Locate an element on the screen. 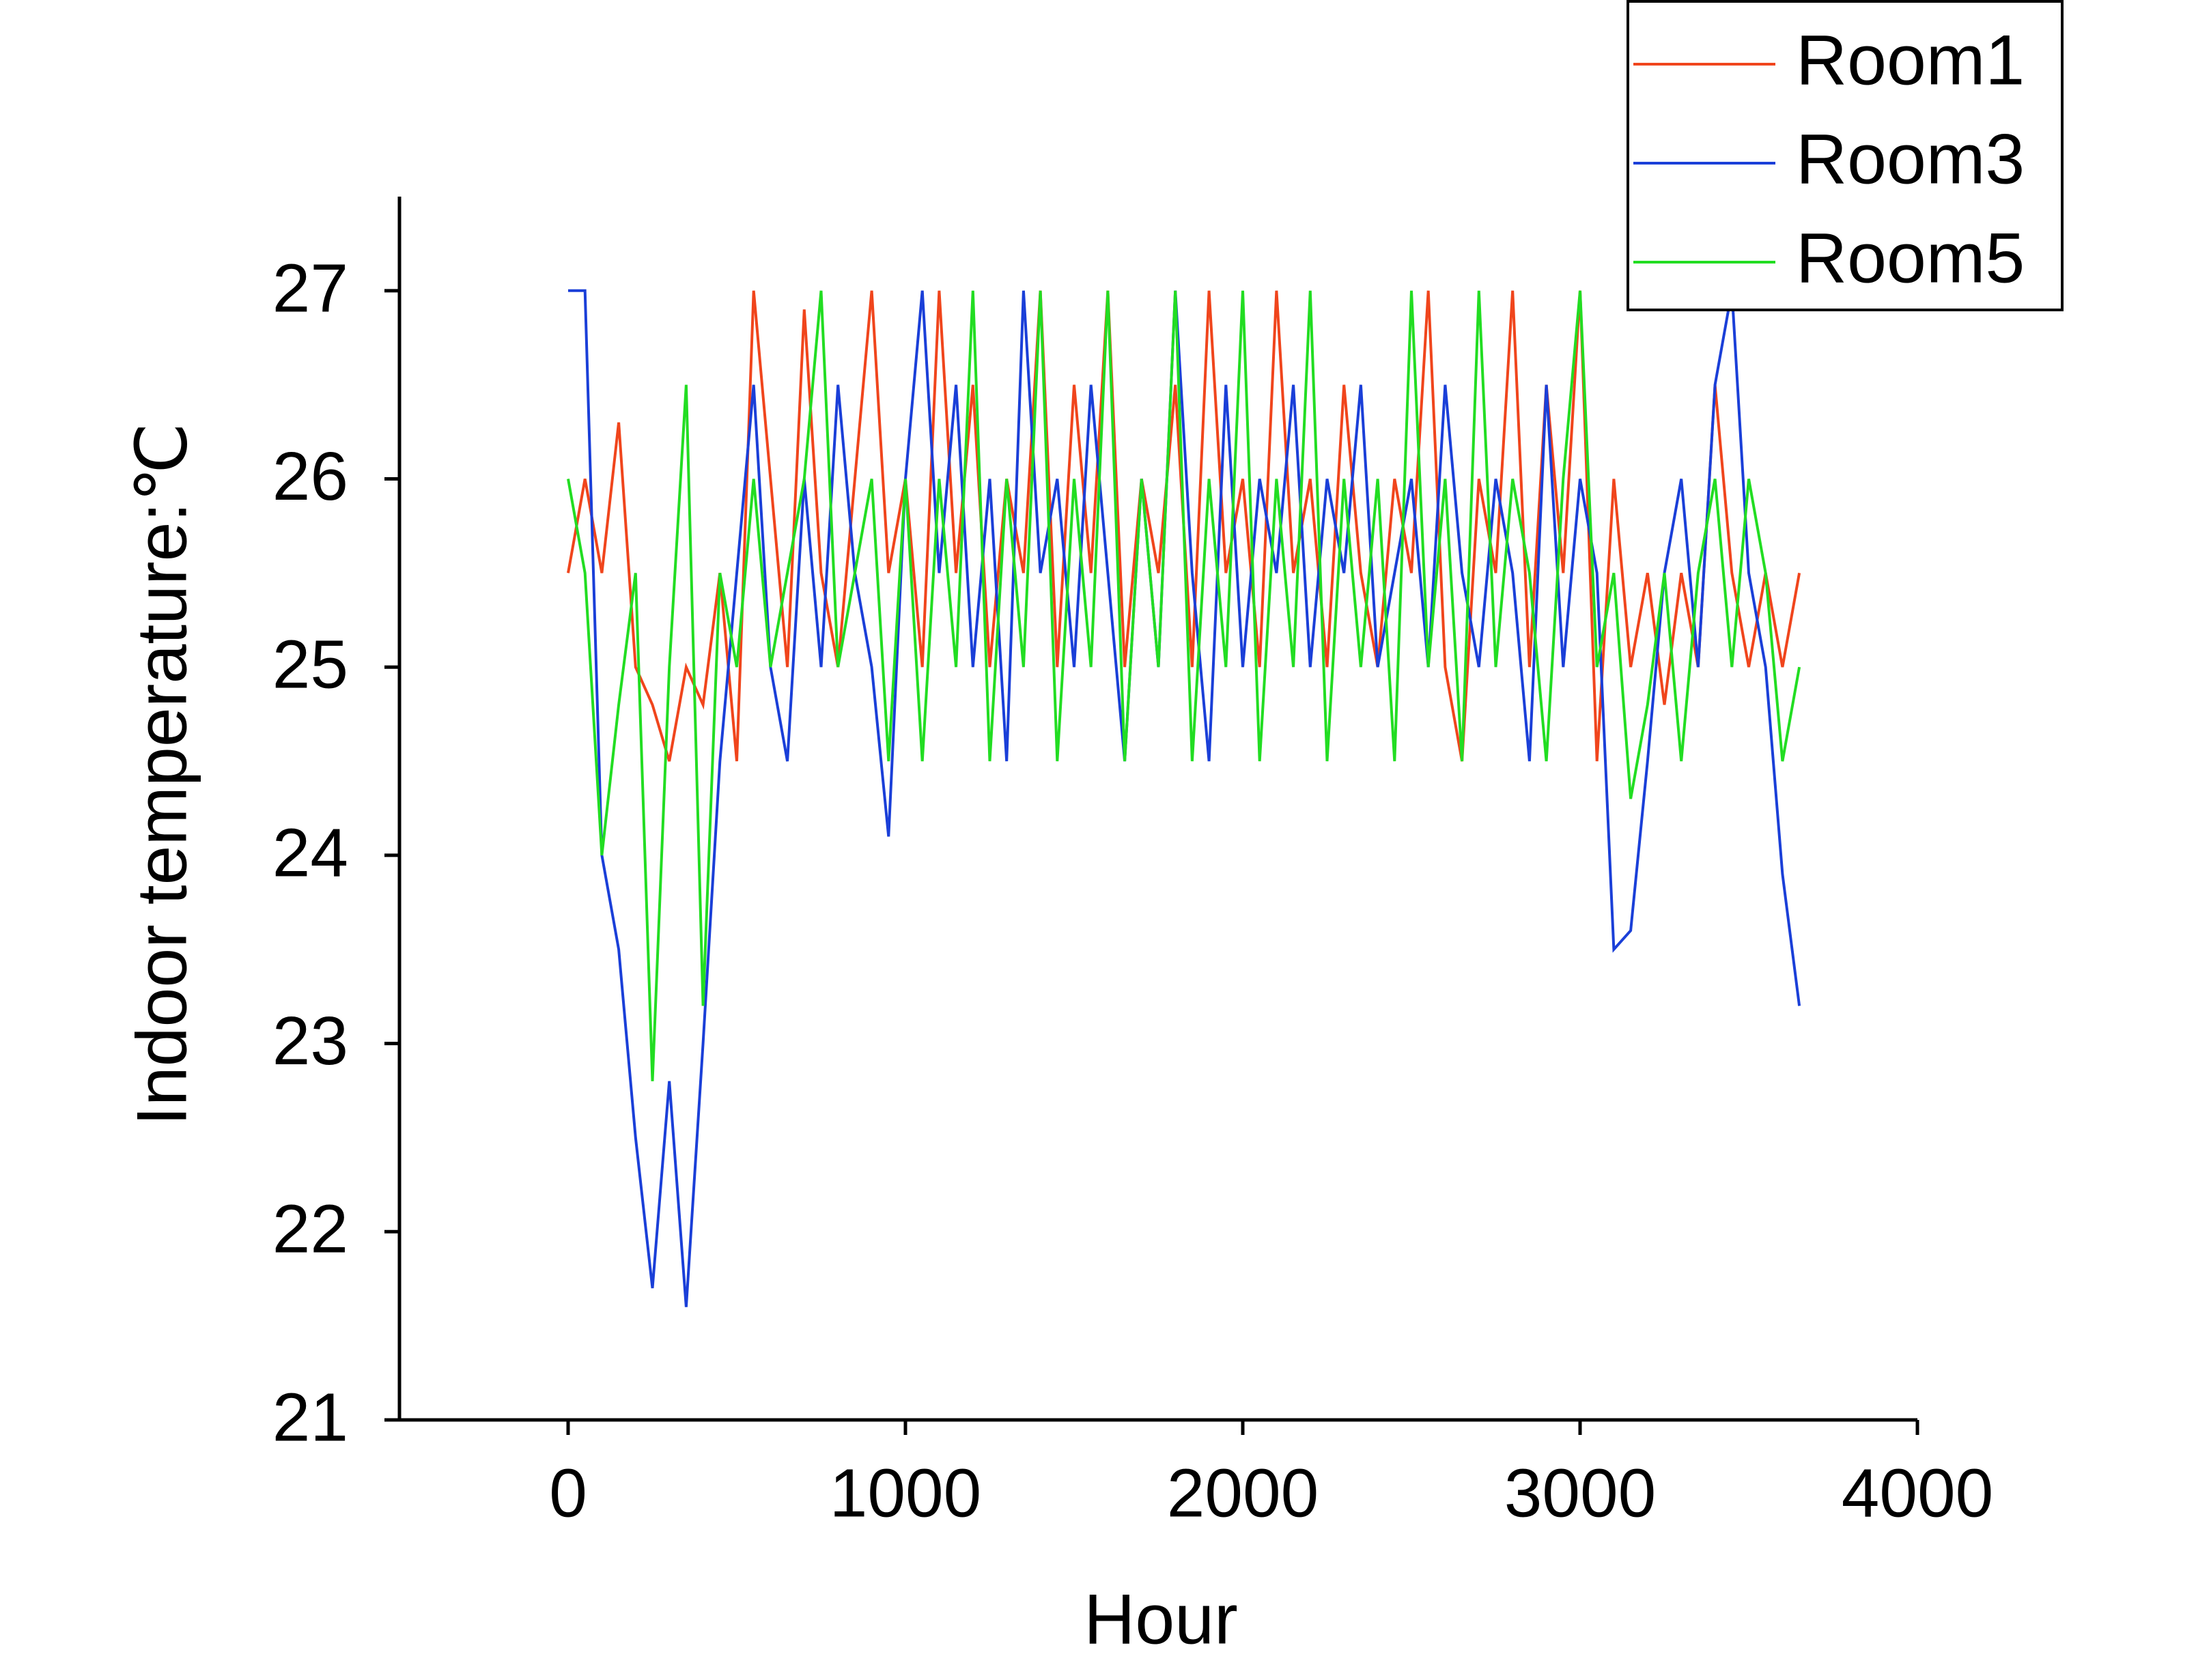 The width and height of the screenshot is (2196, 1680). x-axis-title: Hour is located at coordinates (1161, 1619).